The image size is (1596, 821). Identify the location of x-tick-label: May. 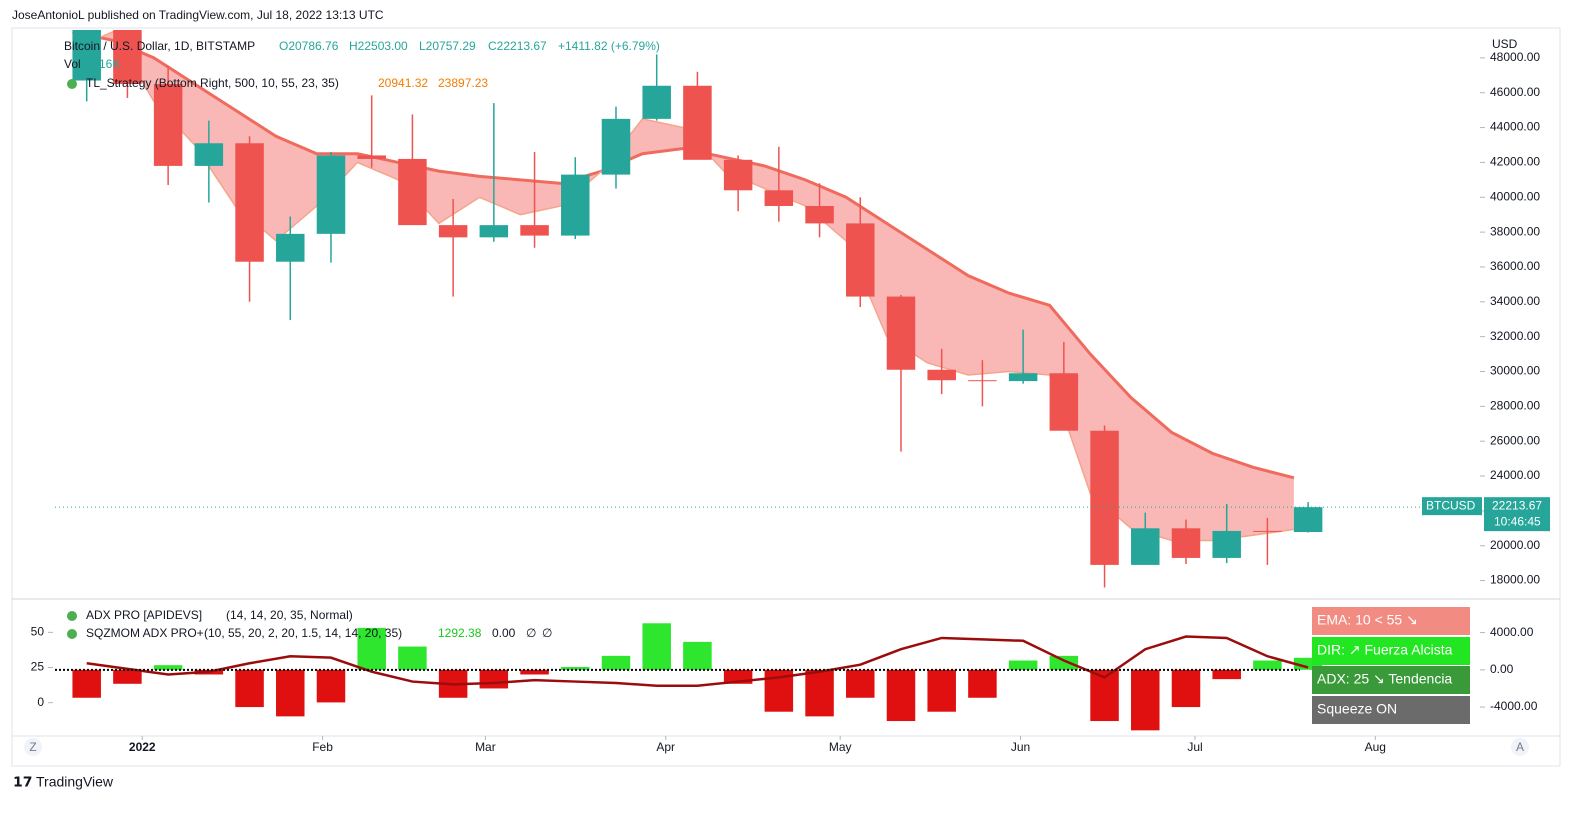
(840, 747).